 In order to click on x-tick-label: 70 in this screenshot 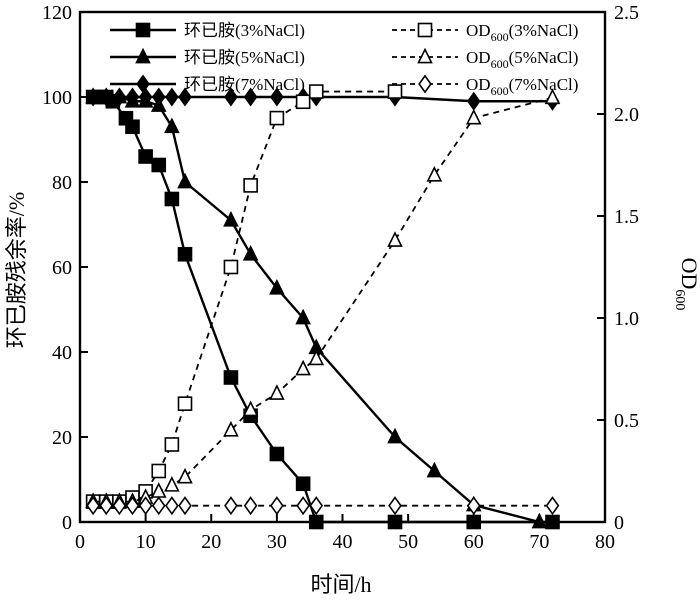, I will do `click(539, 542)`.